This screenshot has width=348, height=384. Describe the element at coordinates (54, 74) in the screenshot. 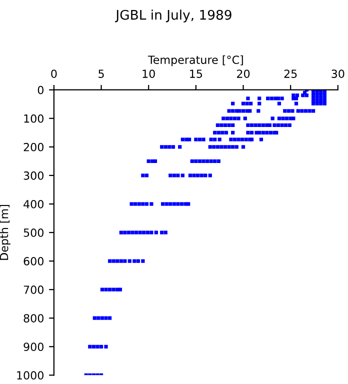

I see `x-tick-label: 0` at that location.